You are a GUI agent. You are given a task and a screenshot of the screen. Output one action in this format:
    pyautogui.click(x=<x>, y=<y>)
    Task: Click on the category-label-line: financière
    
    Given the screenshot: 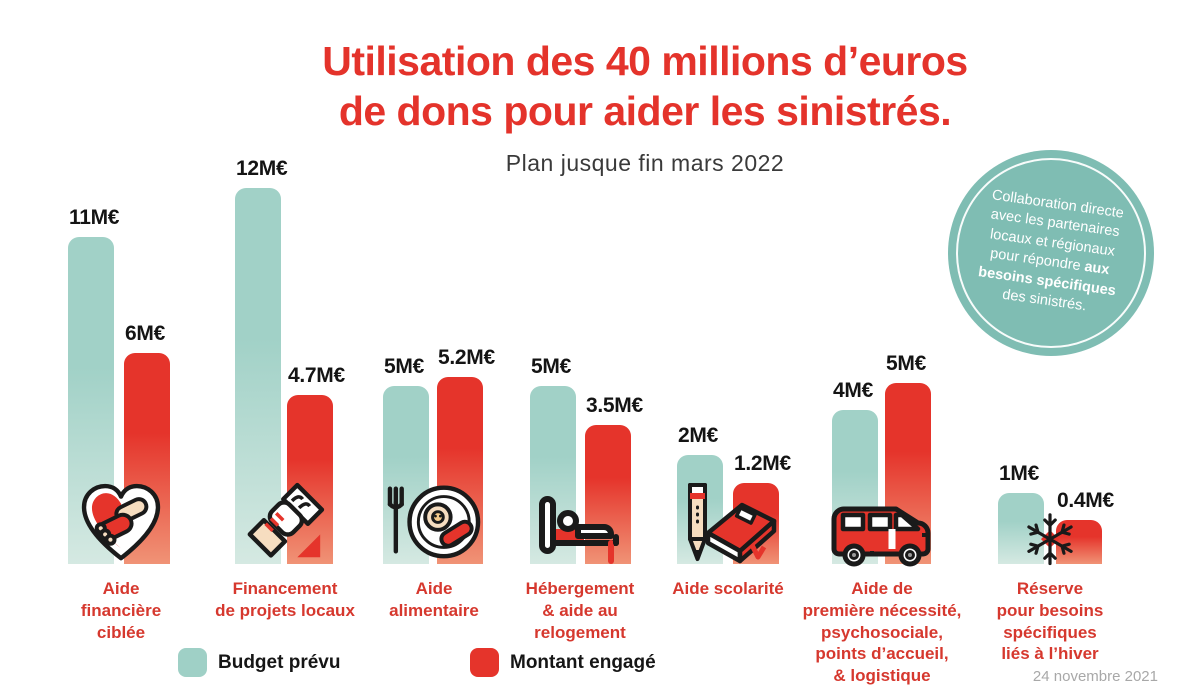 What is the action you would take?
    pyautogui.click(x=121, y=610)
    